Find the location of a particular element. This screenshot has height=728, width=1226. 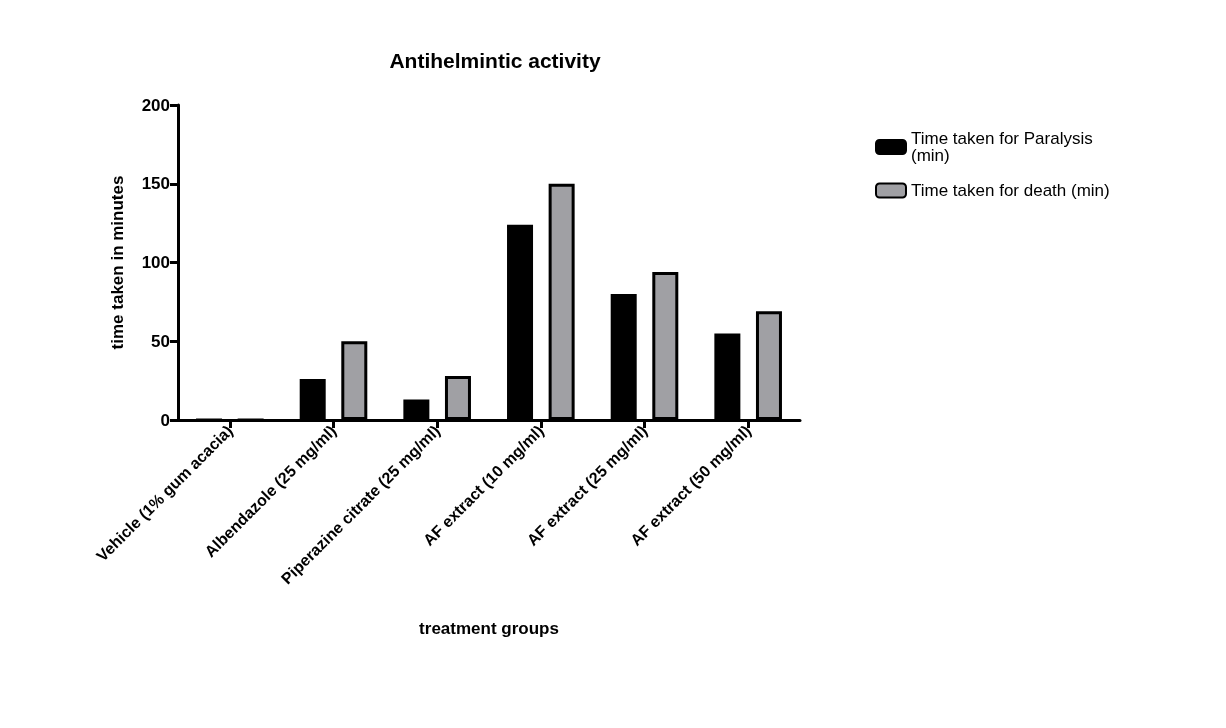

y-tick-label: 200 is located at coordinates (155, 105).